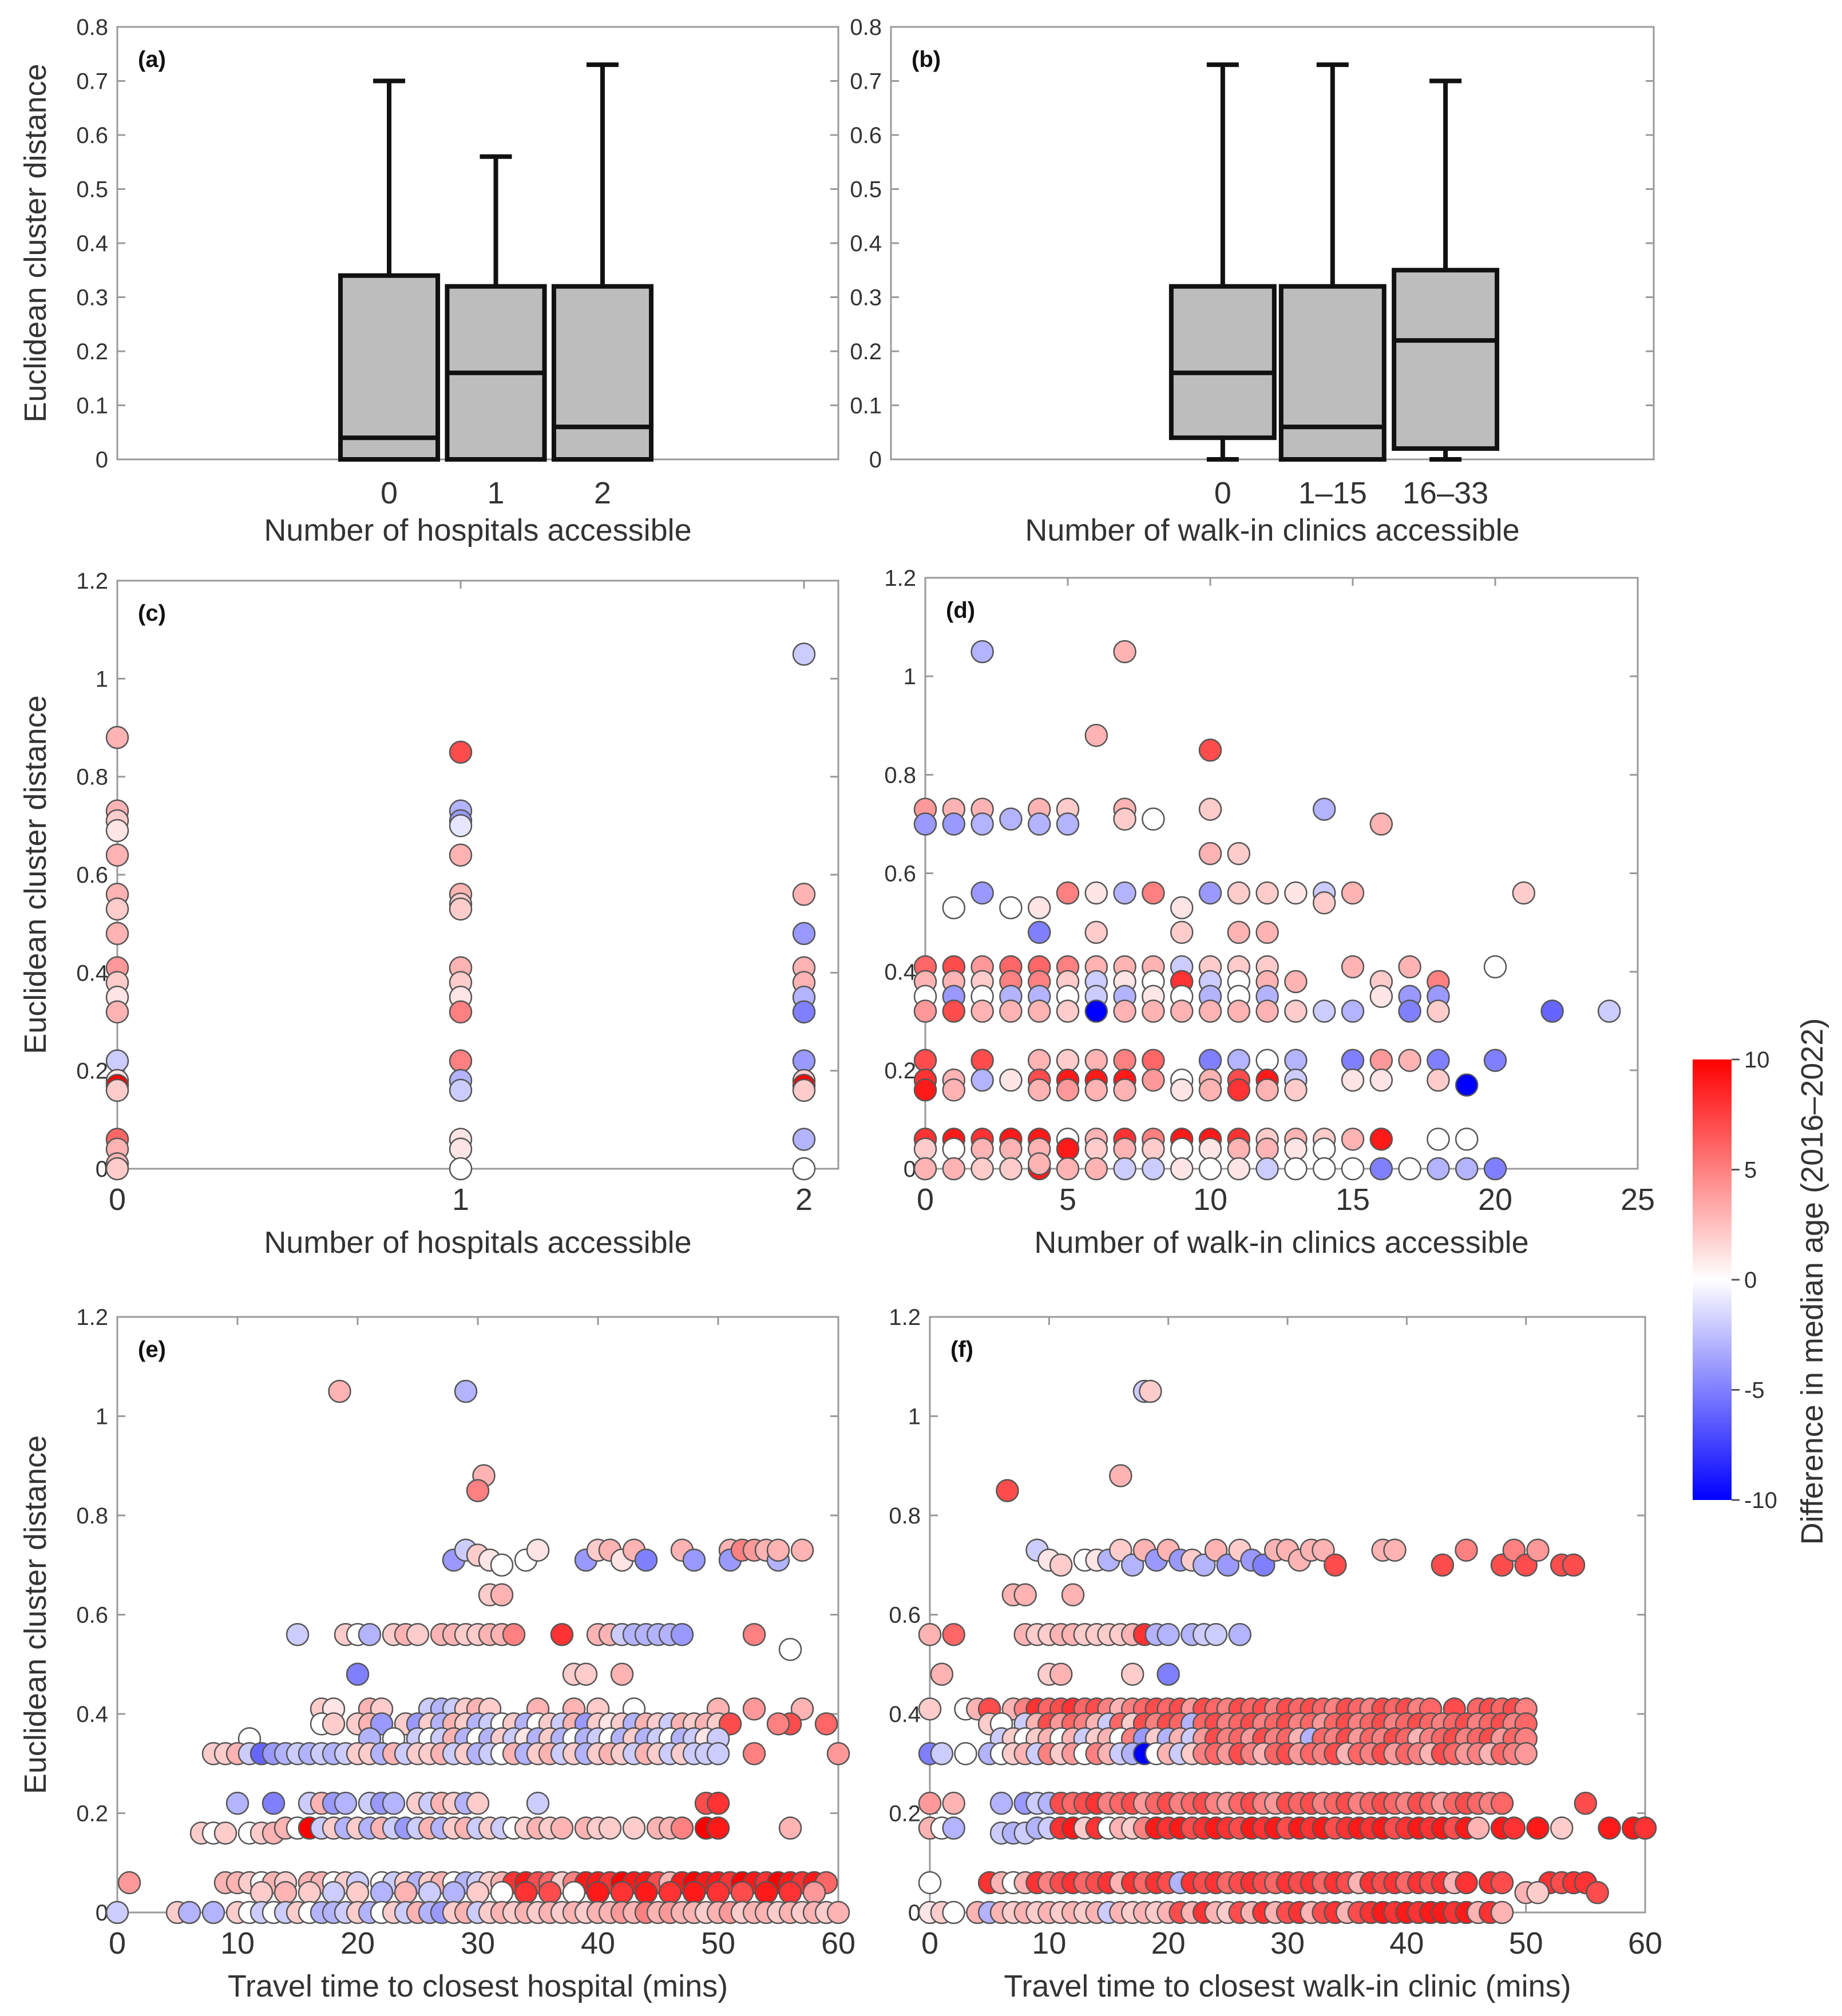 The image size is (1842, 2016). I want to click on y-ticks: 0 0.2 0.4 0.6 0.8 1 1.2, so click(1267, 1615).